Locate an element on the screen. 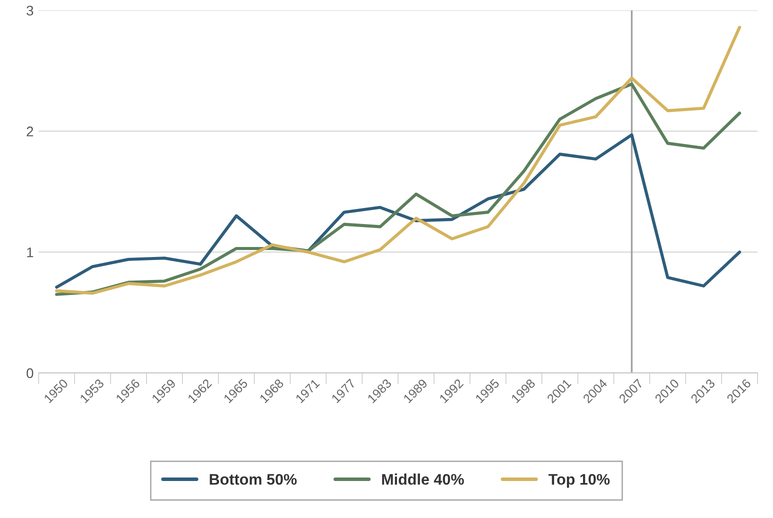 The height and width of the screenshot is (518, 773). legend-label: Bottom 50% is located at coordinates (253, 479).